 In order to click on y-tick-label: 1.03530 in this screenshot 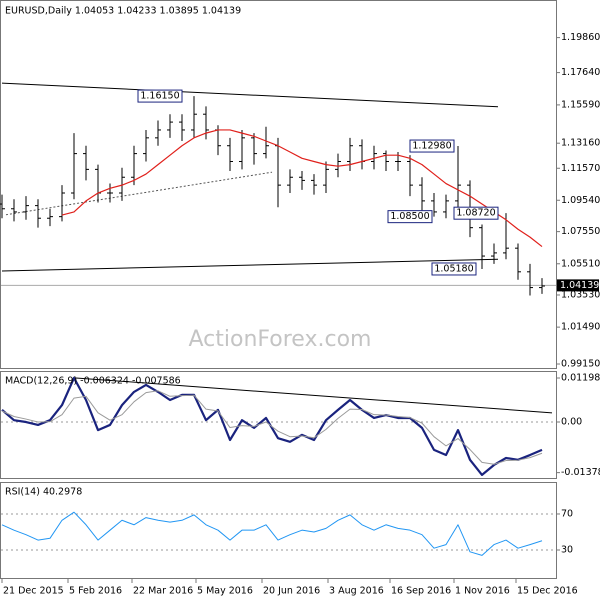, I will do `click(580, 294)`.